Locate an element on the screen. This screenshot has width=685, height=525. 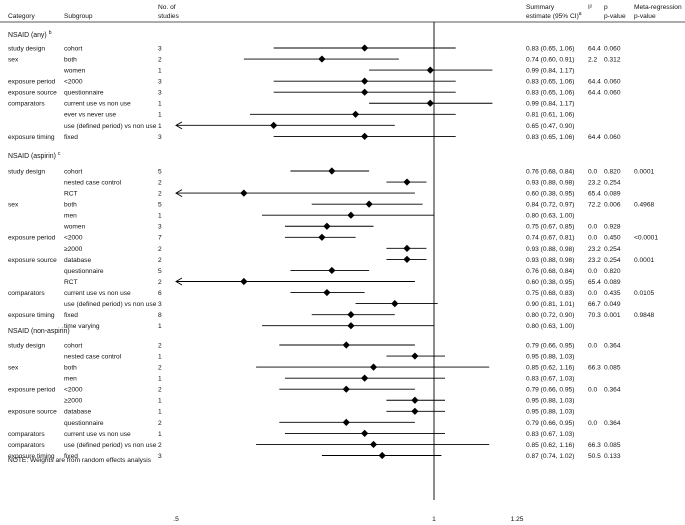
row-estimate-ci: 0.90 (0.81, 1.01) is located at coordinates (550, 304).